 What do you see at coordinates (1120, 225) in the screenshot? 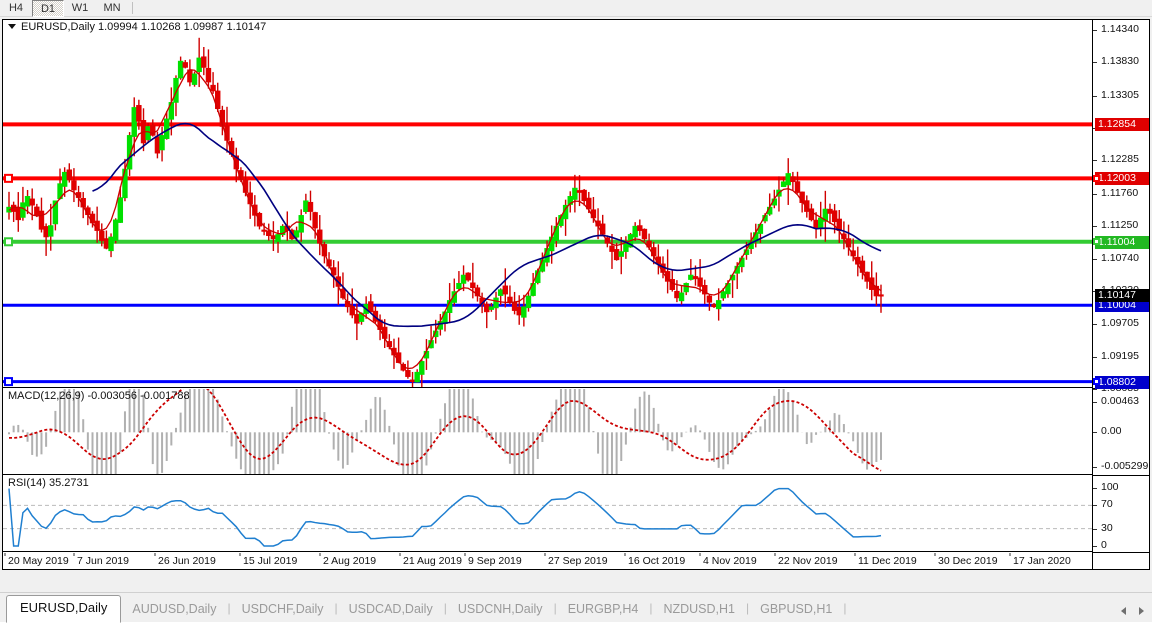
I see `price-axis-label: 1.11250` at bounding box center [1120, 225].